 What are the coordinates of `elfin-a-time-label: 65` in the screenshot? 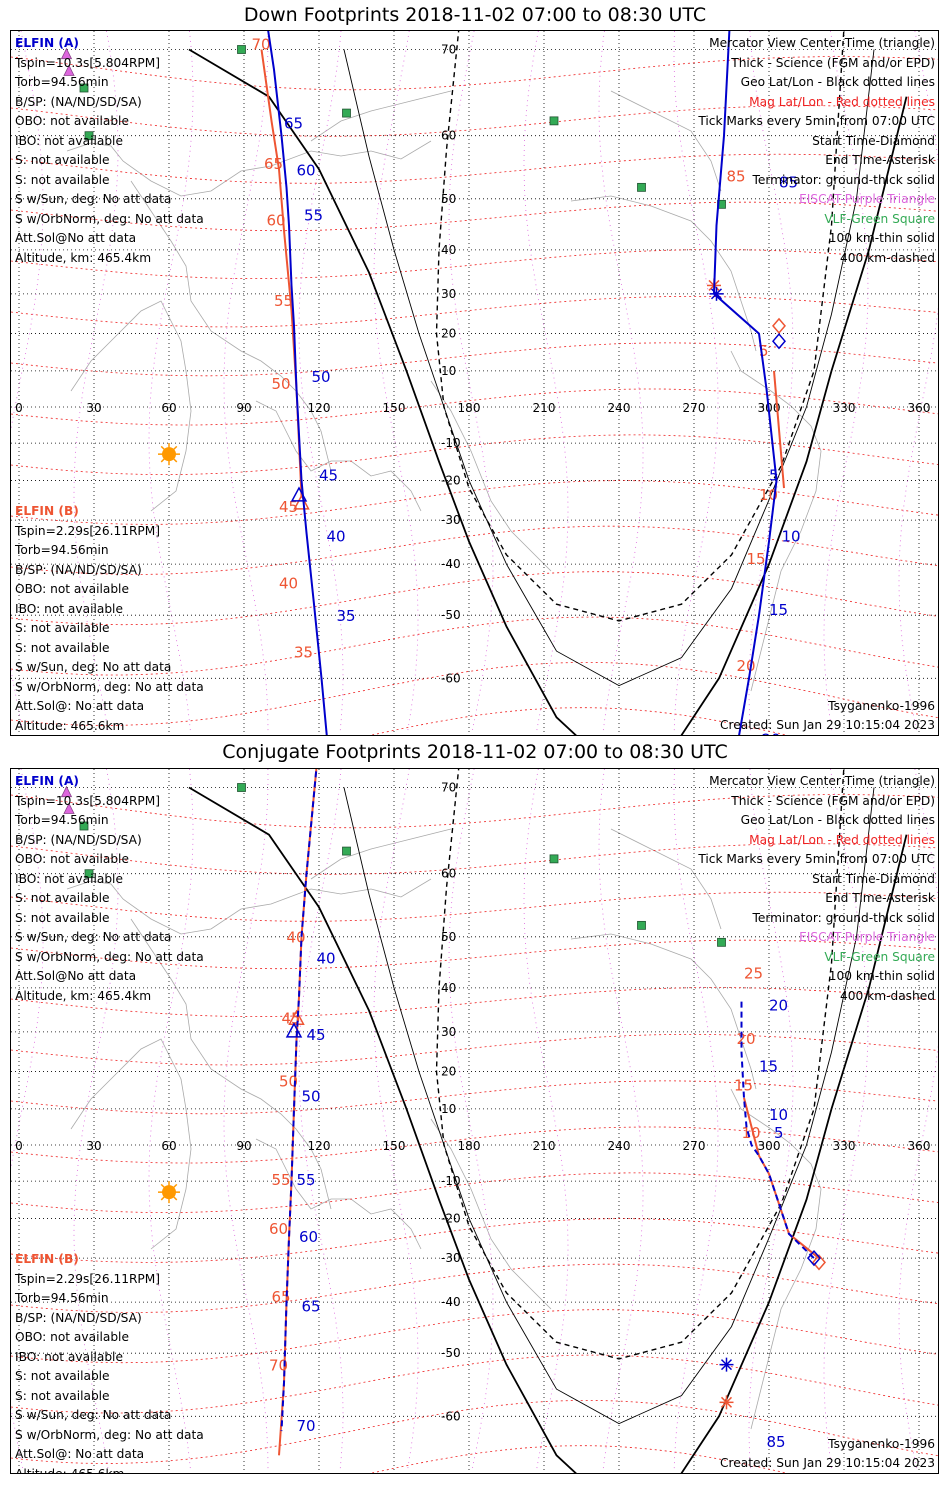 It's located at (311, 1307).